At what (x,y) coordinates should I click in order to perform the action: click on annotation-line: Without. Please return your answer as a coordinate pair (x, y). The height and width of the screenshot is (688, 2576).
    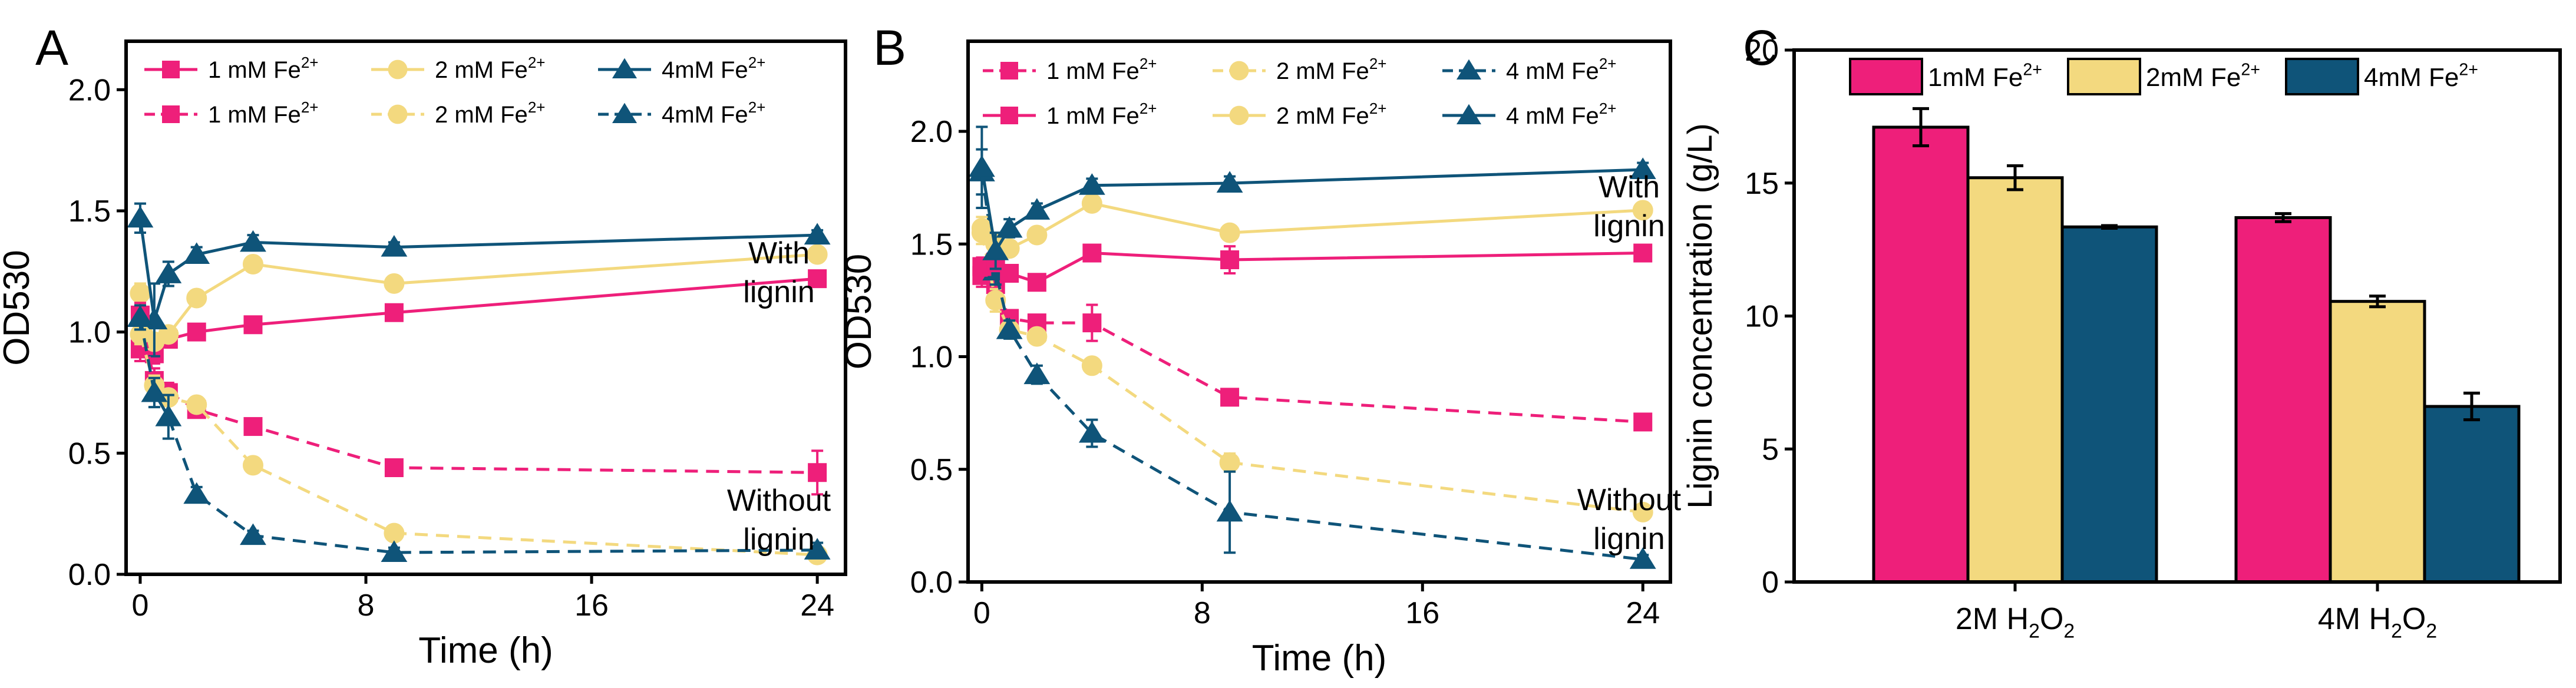
    Looking at the image, I should click on (1629, 500).